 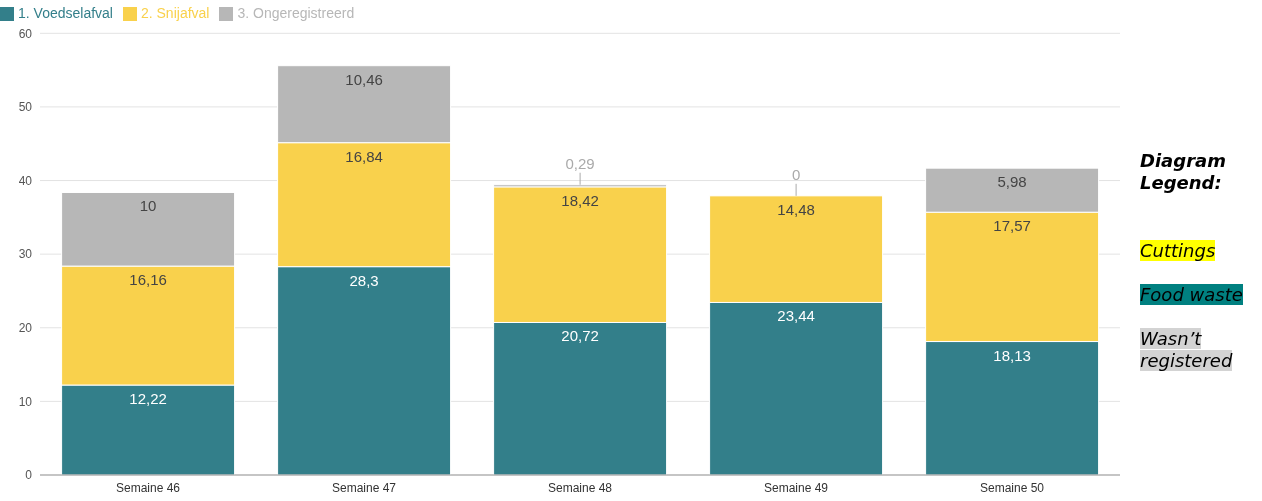 What do you see at coordinates (296, 13) in the screenshot?
I see `legend-label: 3. Ongeregistreerd` at bounding box center [296, 13].